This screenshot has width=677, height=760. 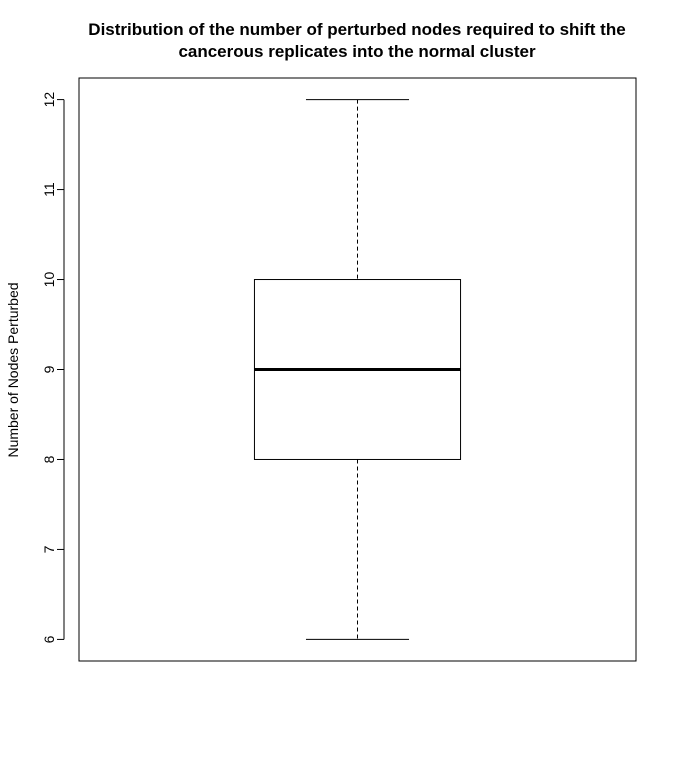 I want to click on y-tick-label: 12, so click(x=49, y=100).